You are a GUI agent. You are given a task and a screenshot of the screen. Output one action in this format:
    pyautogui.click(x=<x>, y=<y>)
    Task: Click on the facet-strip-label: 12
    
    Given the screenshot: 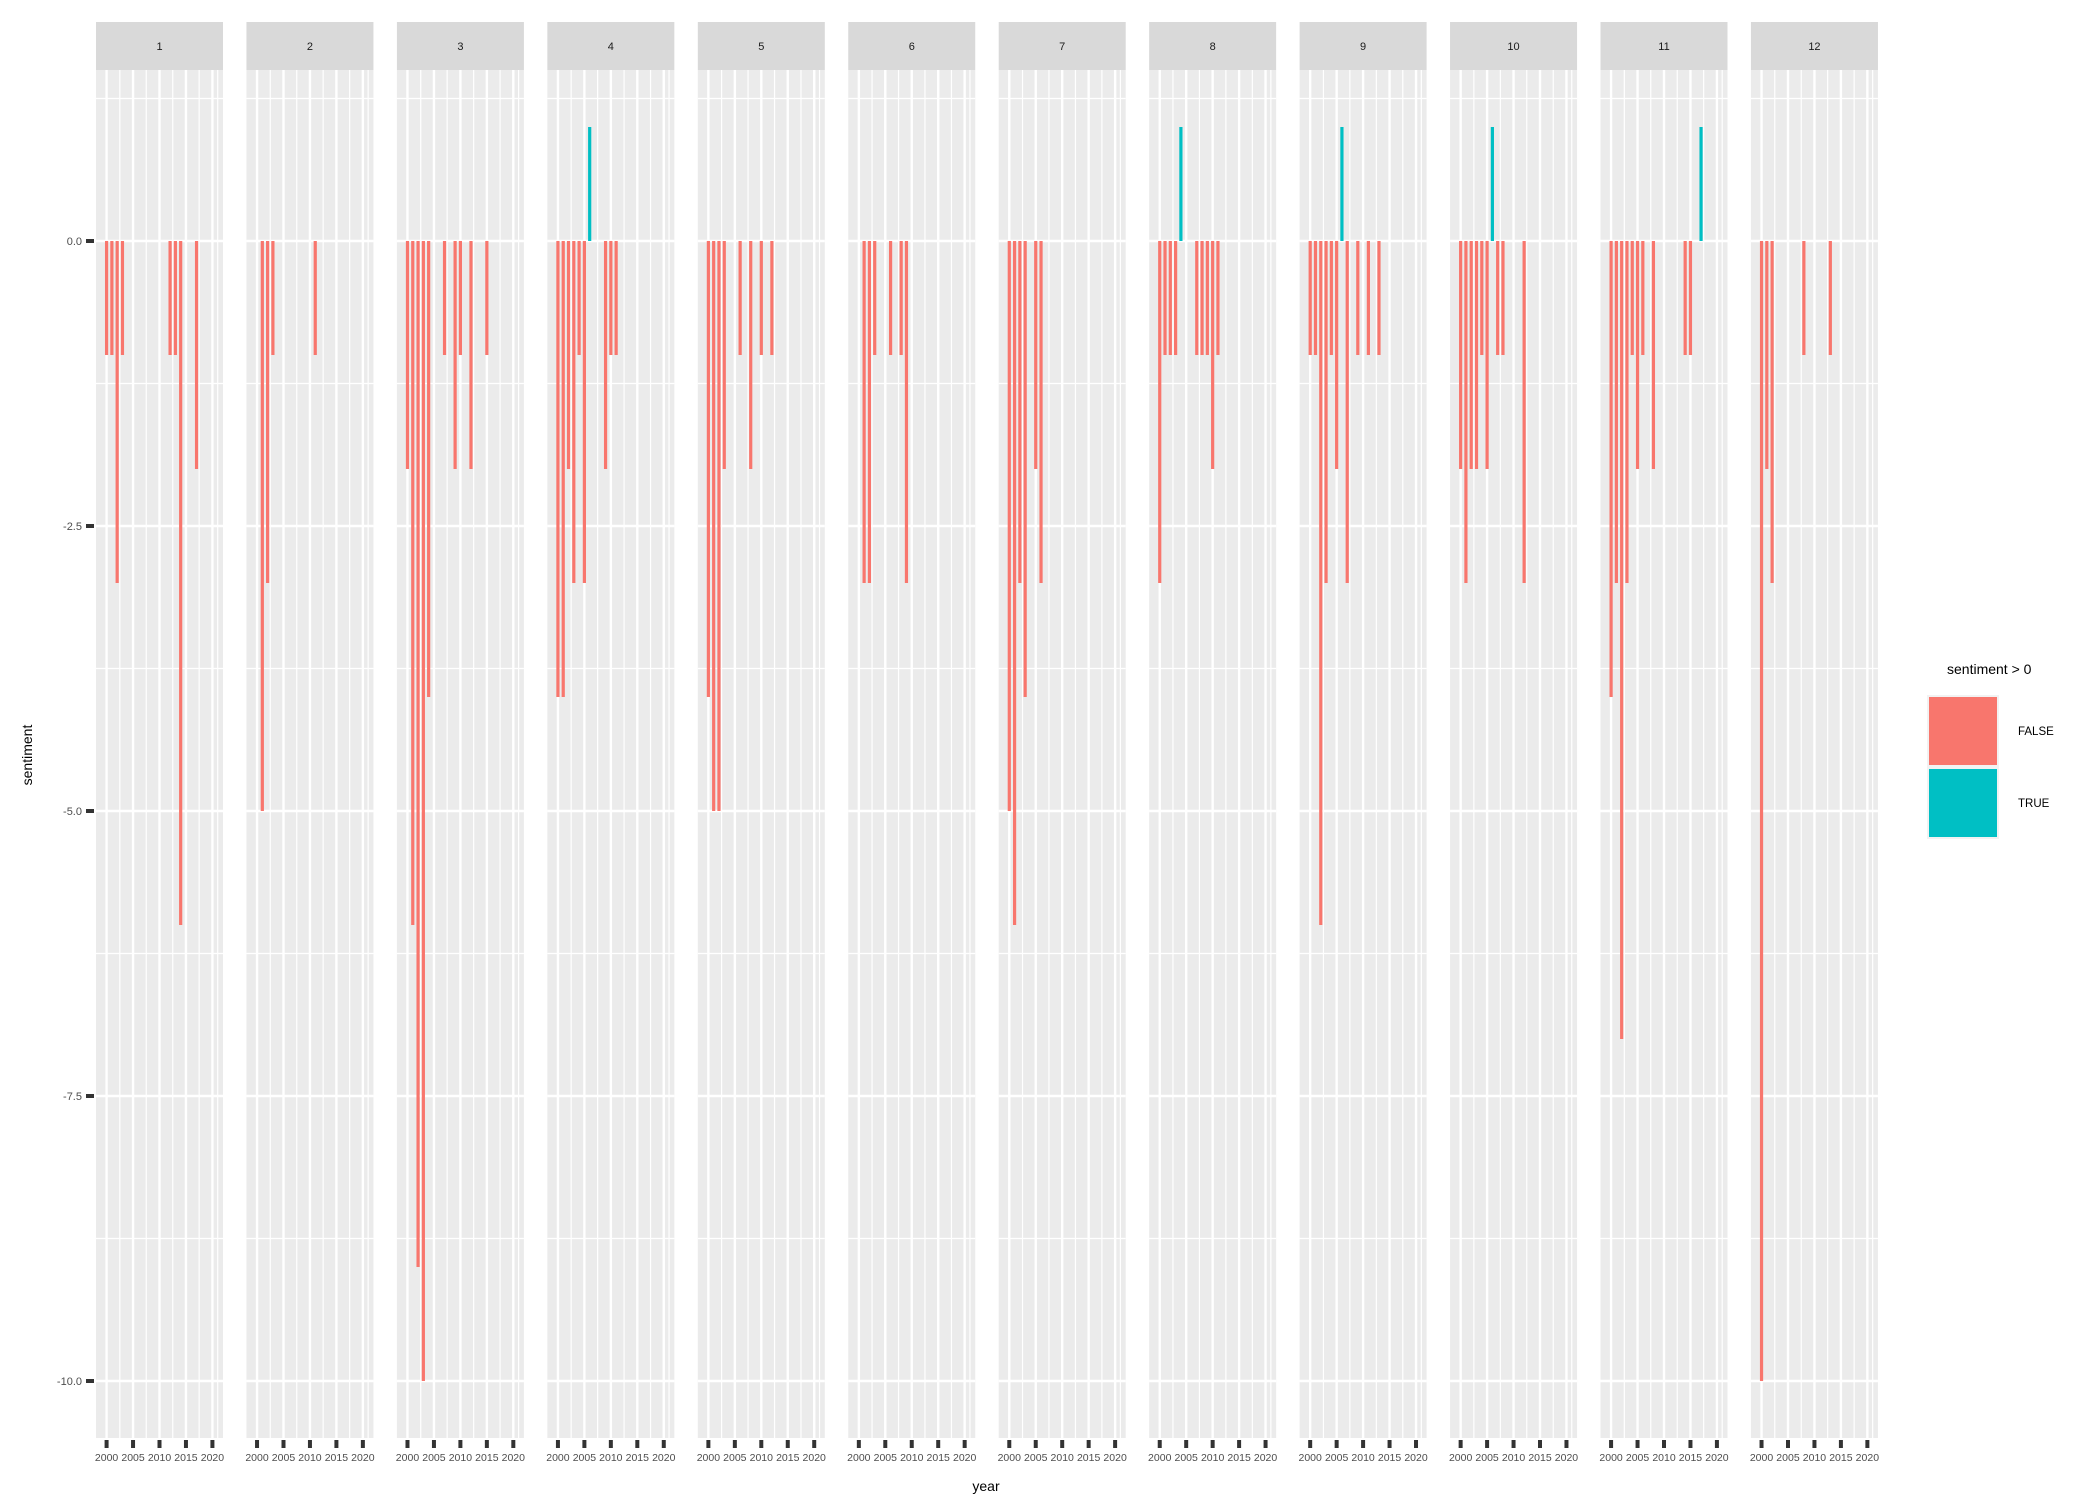 What is the action you would take?
    pyautogui.click(x=1814, y=47)
    